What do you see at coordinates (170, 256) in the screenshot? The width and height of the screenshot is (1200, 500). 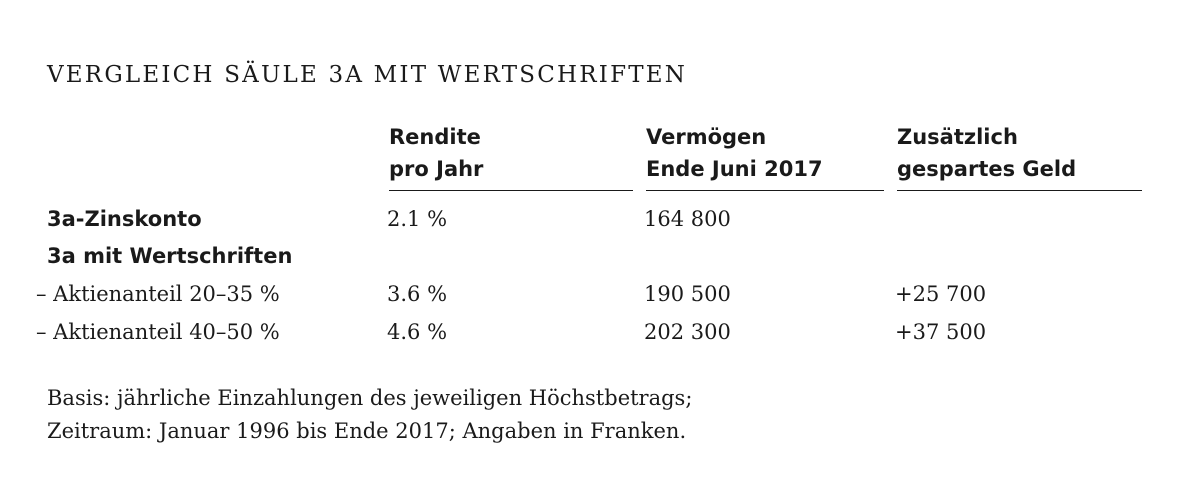 I see `row-label-wertschriften: 3a mit Wertschriften` at bounding box center [170, 256].